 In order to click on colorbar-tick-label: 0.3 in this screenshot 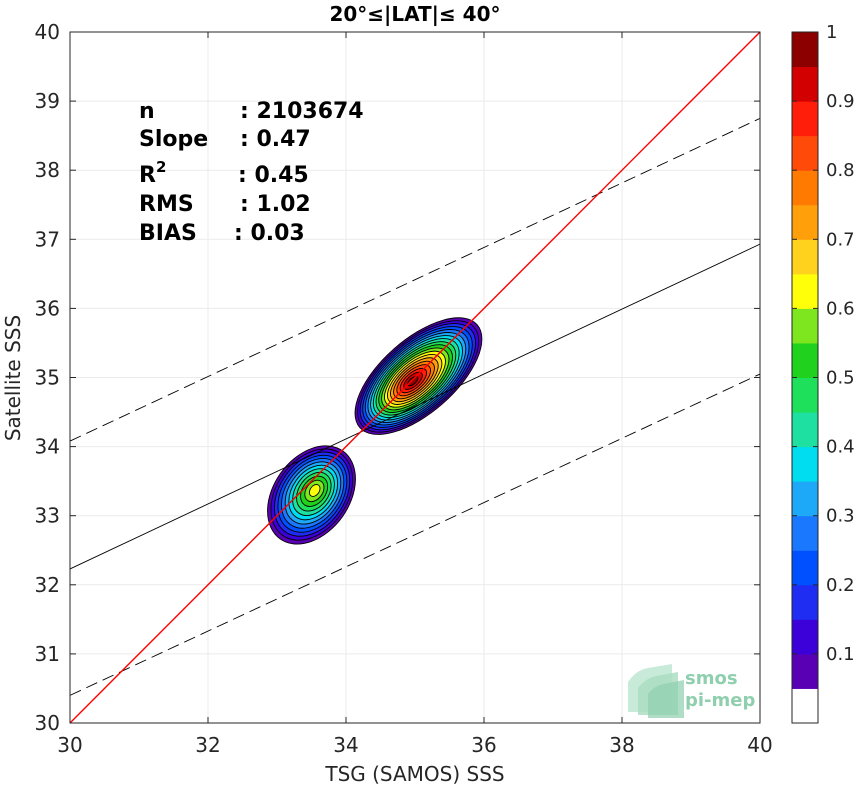, I will do `click(840, 516)`.